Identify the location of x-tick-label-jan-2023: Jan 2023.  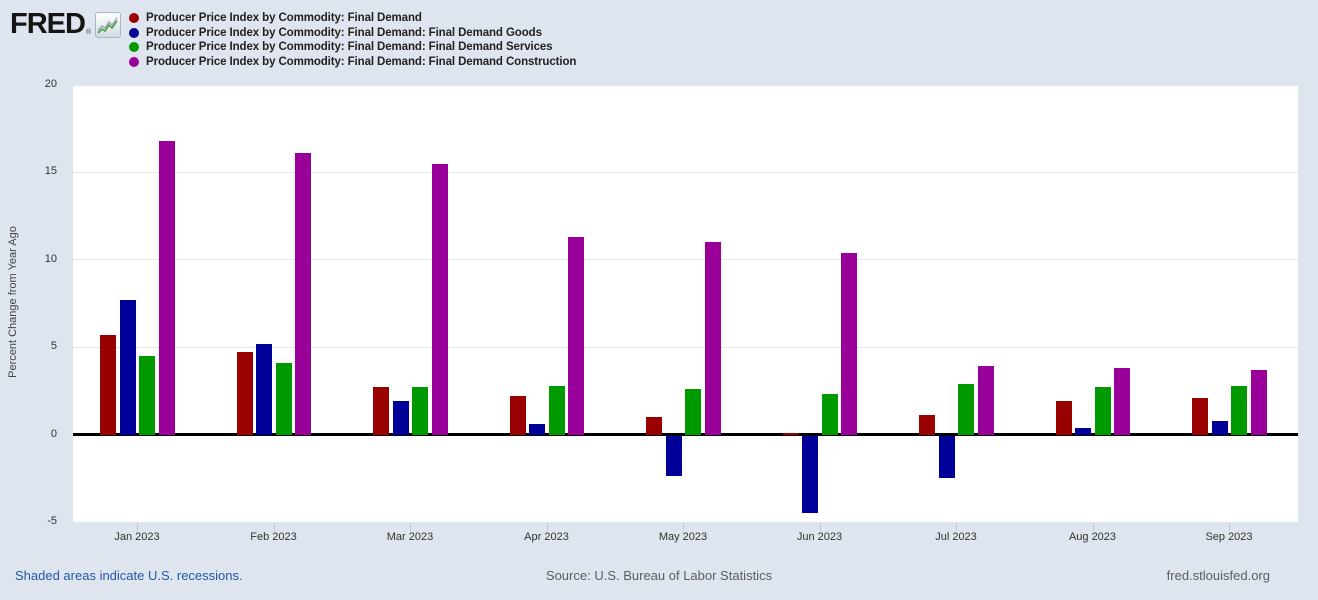
(137, 537).